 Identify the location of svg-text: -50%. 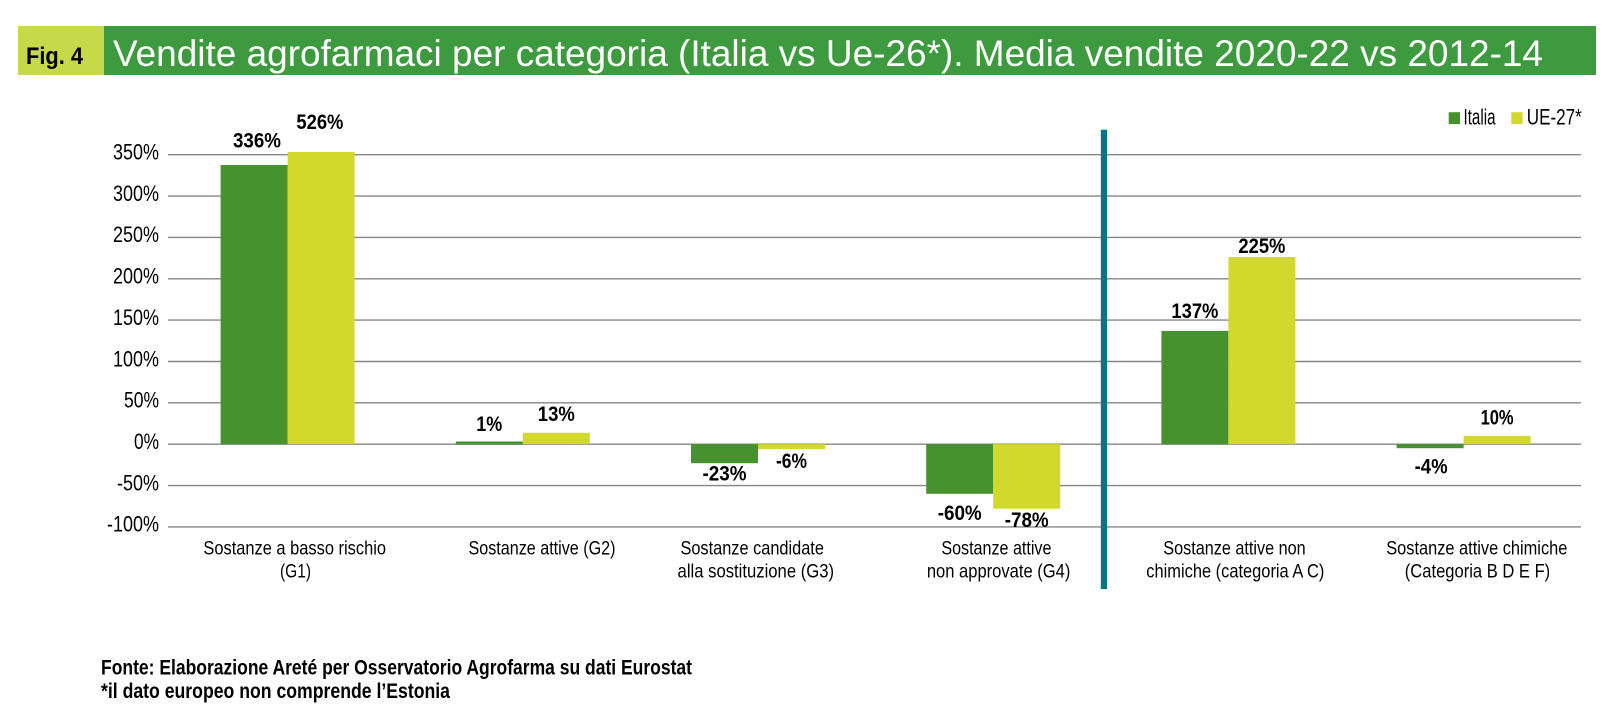
(138, 482).